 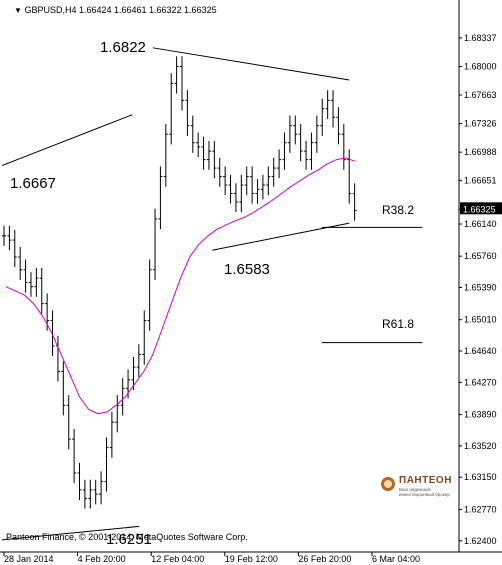 What do you see at coordinates (247, 269) in the screenshot?
I see `annotation-label: 1.6583` at bounding box center [247, 269].